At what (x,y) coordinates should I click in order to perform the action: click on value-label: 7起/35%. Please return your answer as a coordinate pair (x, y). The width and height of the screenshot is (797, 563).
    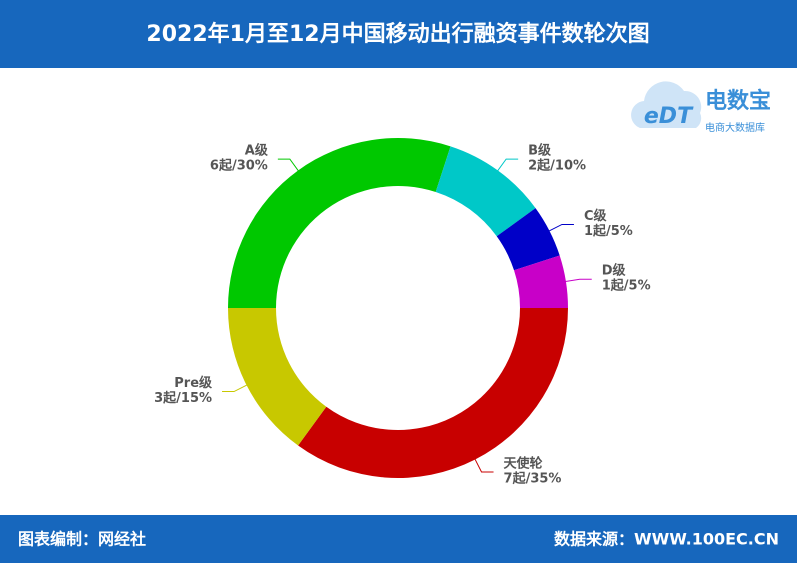
    Looking at the image, I should click on (533, 478).